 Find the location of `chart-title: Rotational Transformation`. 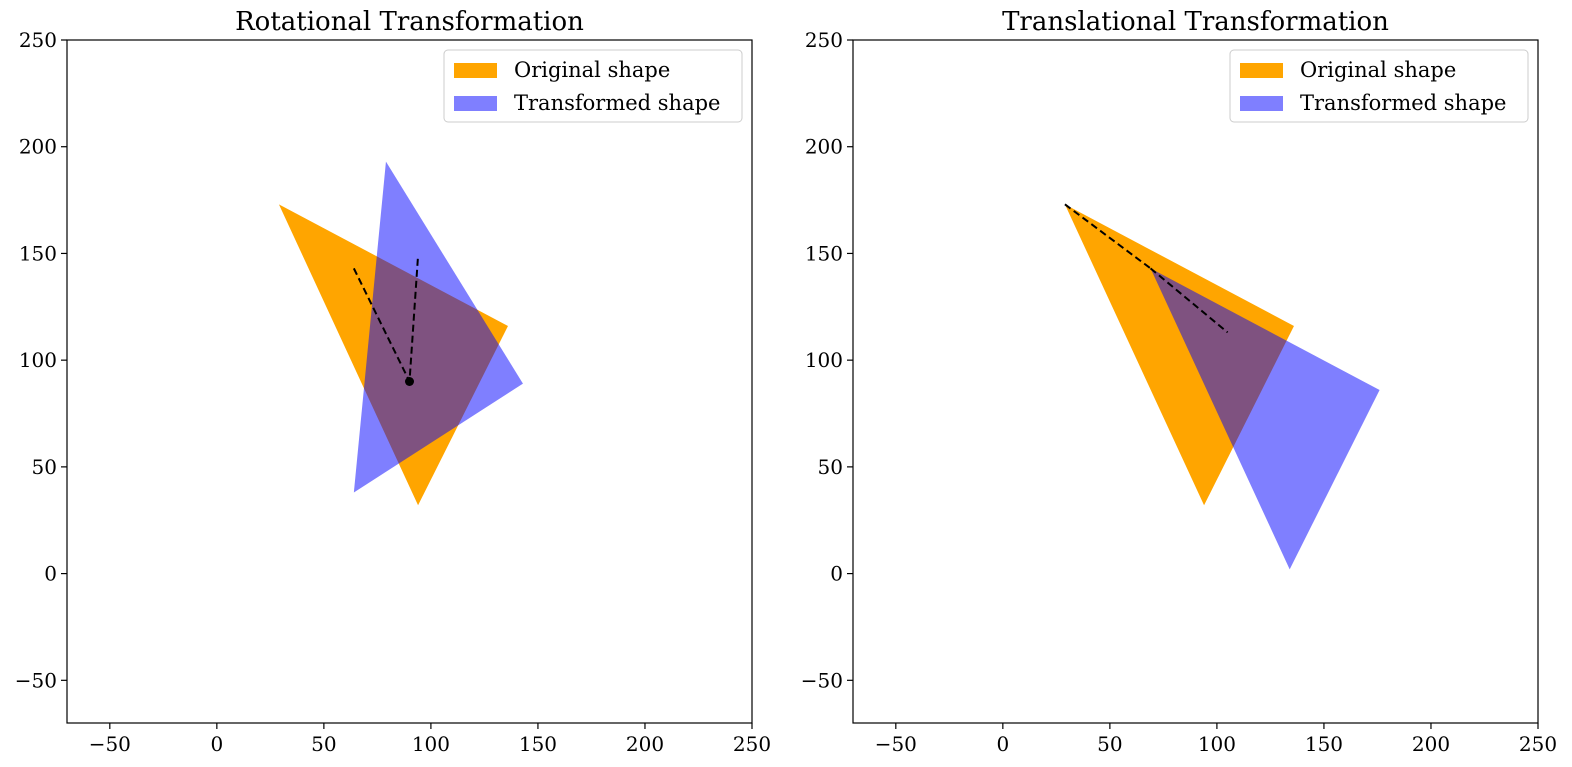

chart-title: Rotational Transformation is located at coordinates (409, 22).